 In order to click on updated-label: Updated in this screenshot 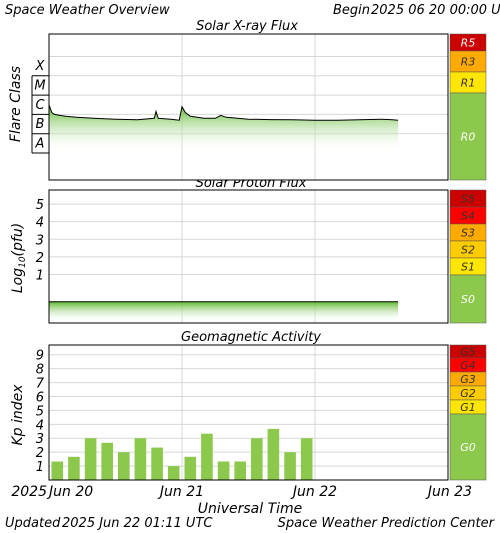, I will do `click(33, 523)`.